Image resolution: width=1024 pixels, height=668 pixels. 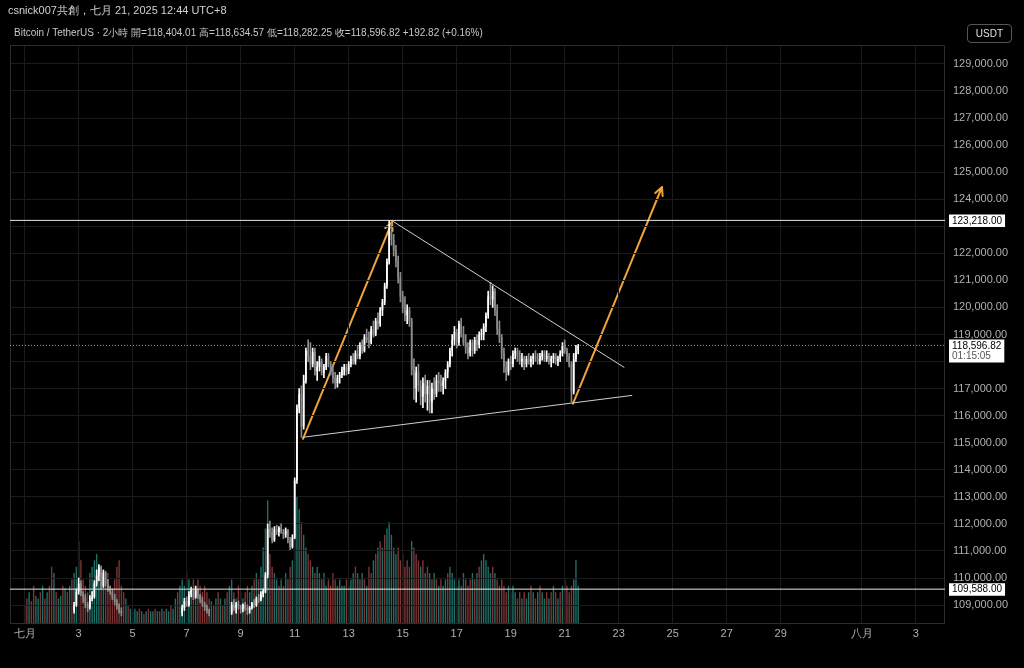 I want to click on chart-subtitle: csnick007共創，七月 21, 2025 12:44 UTC+8, so click(x=117, y=10).